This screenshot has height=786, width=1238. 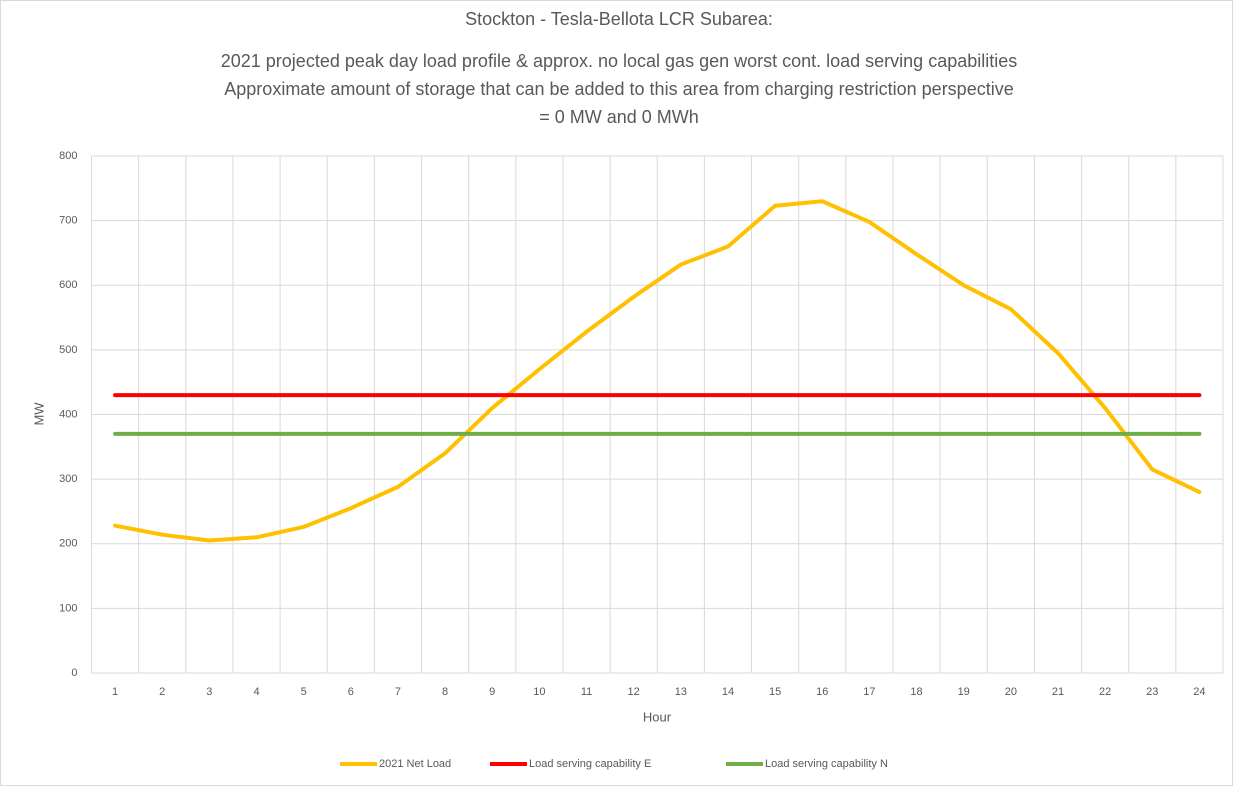 I want to click on x-tick-label: 23, so click(x=1152, y=692).